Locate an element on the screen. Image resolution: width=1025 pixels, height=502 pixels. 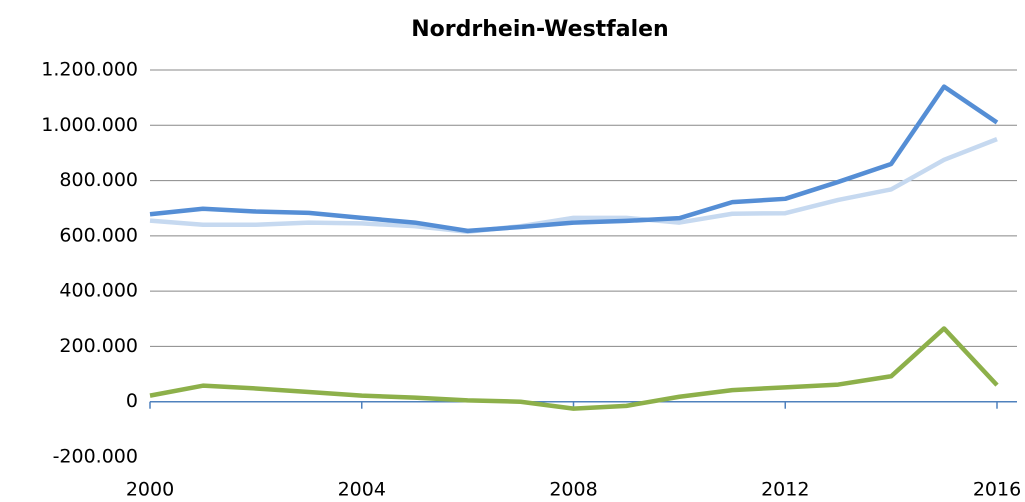
x-tick-label: 2012 is located at coordinates (785, 490).